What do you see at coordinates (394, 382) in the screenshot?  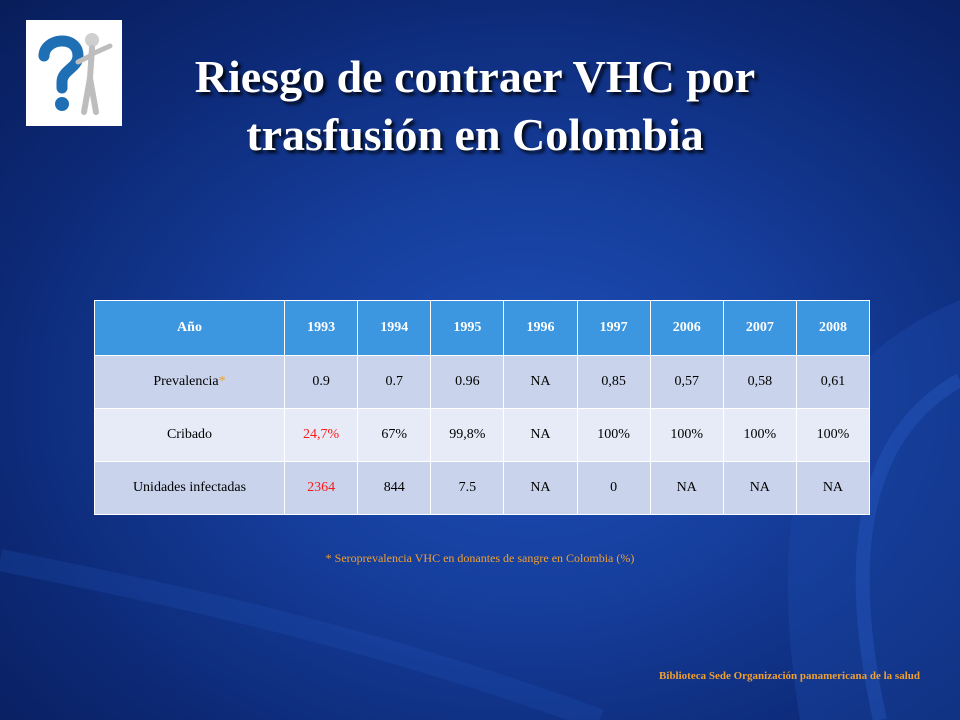 I see `table-cell: 0.7` at bounding box center [394, 382].